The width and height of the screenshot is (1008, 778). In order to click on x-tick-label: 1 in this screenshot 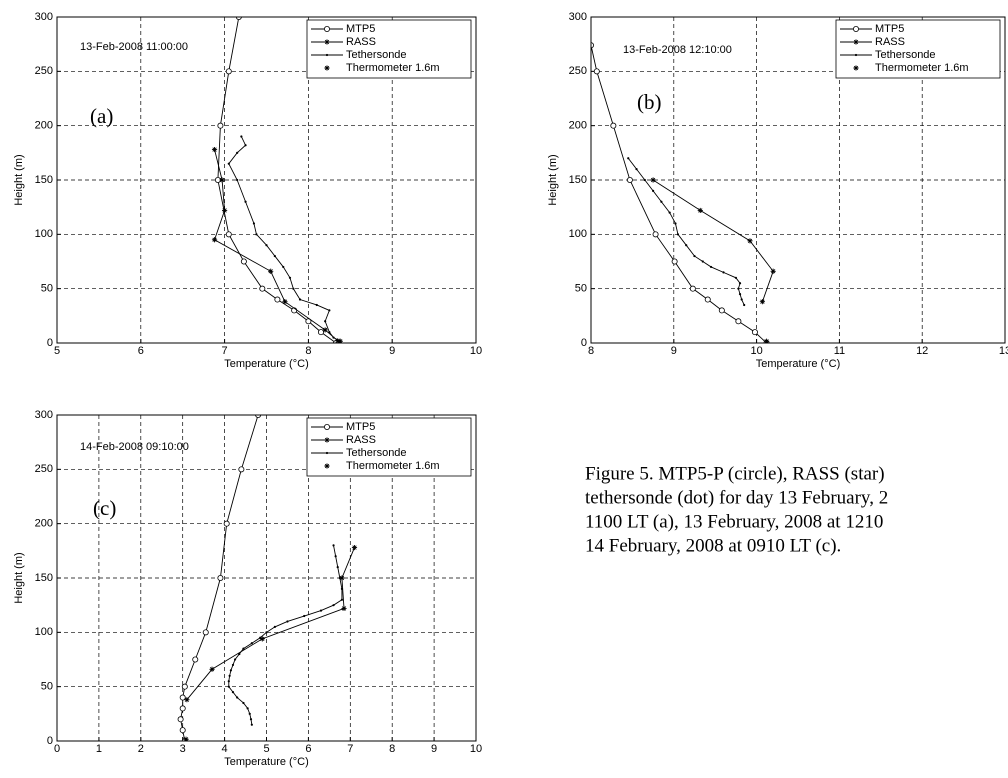, I will do `click(99, 749)`.